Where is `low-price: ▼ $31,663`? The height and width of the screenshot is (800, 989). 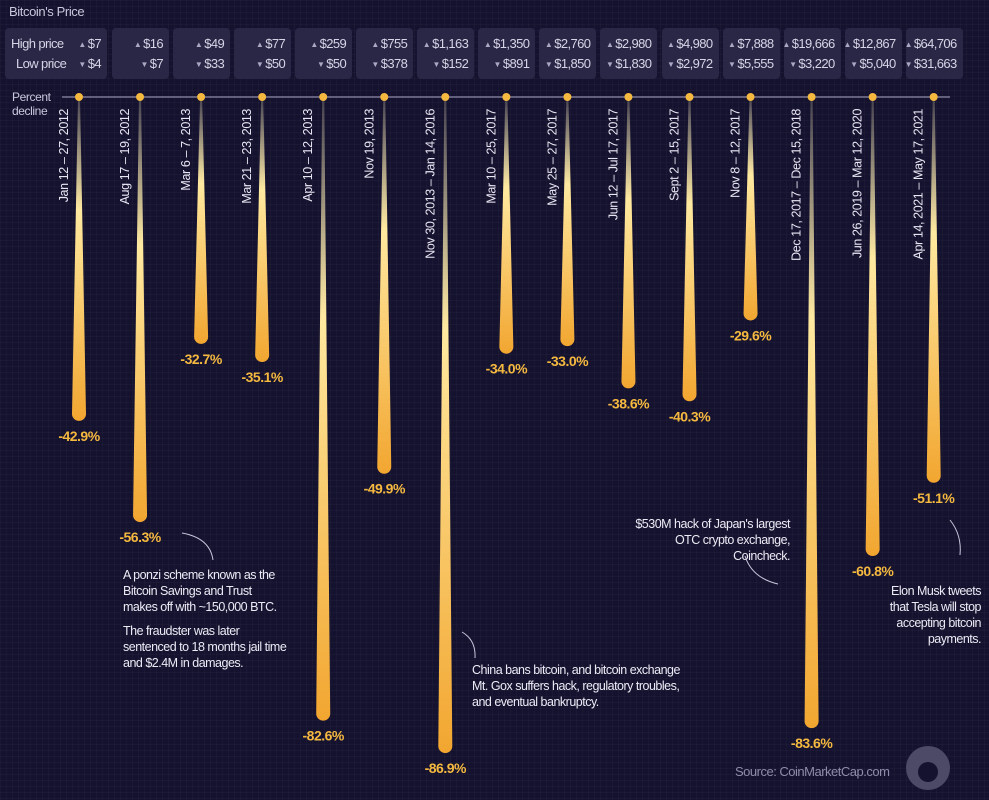
low-price: ▼ $31,663 is located at coordinates (931, 63).